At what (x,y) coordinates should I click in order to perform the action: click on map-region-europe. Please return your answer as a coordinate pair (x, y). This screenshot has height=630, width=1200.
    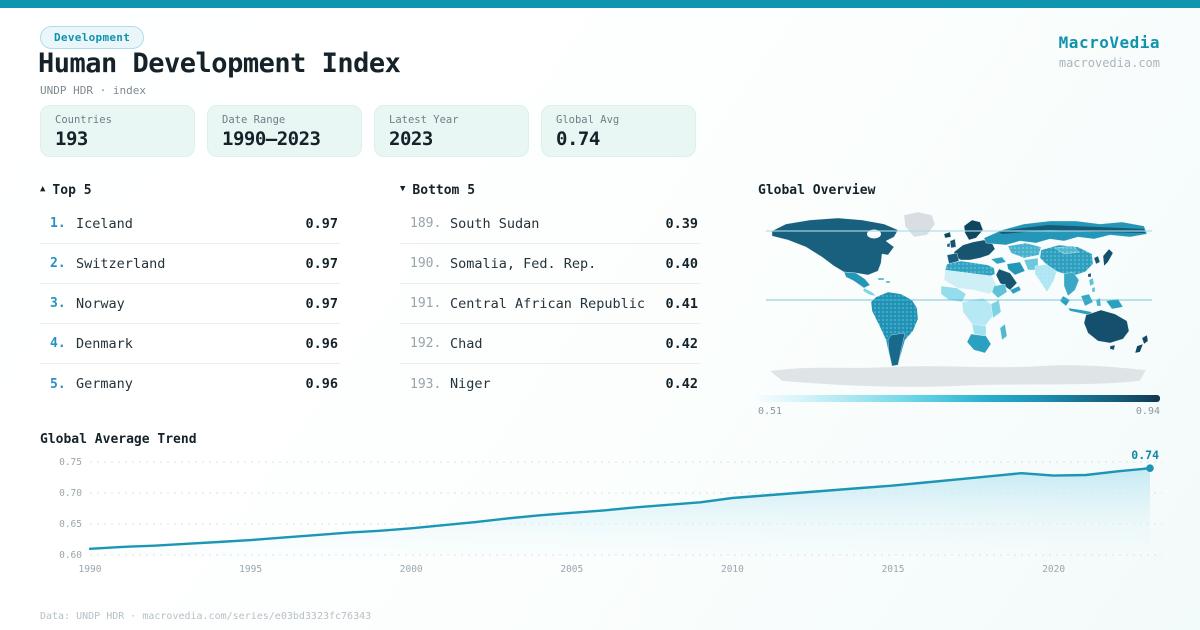
    Looking at the image, I should click on (974, 250).